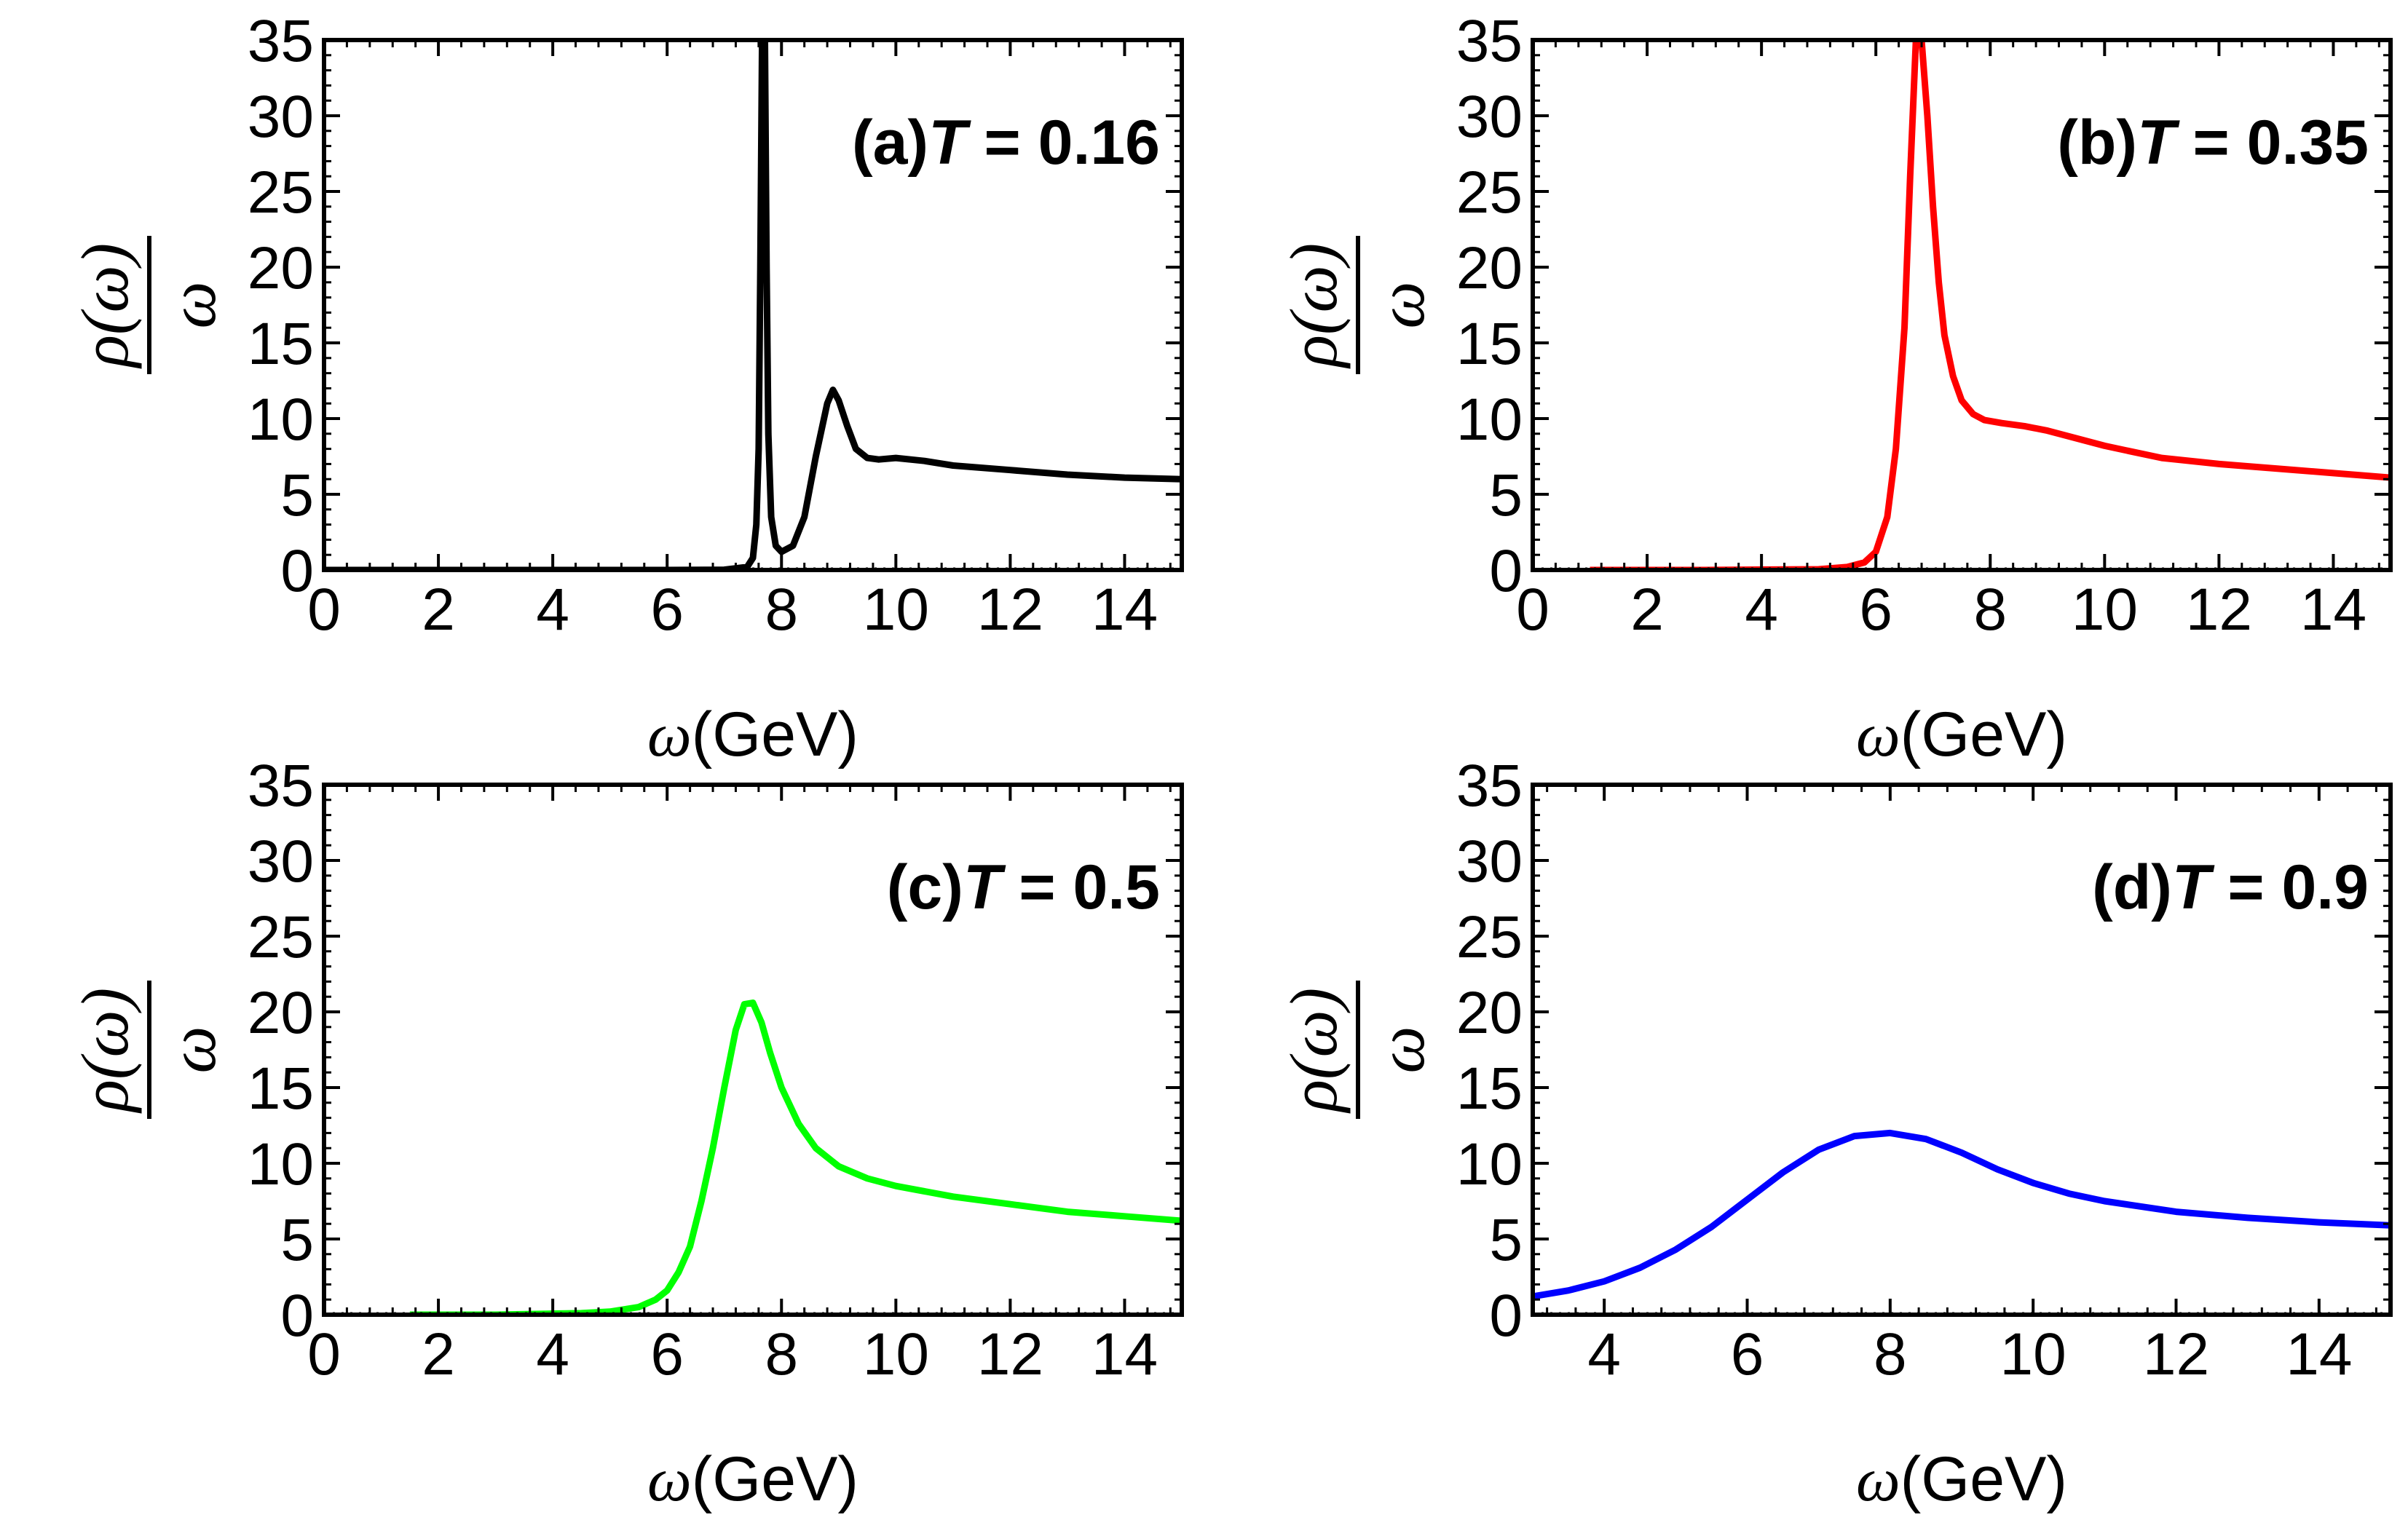 The image size is (2408, 1536). Describe the element at coordinates (890, 143) in the screenshot. I see `panel-title-prefix: (a)` at that location.